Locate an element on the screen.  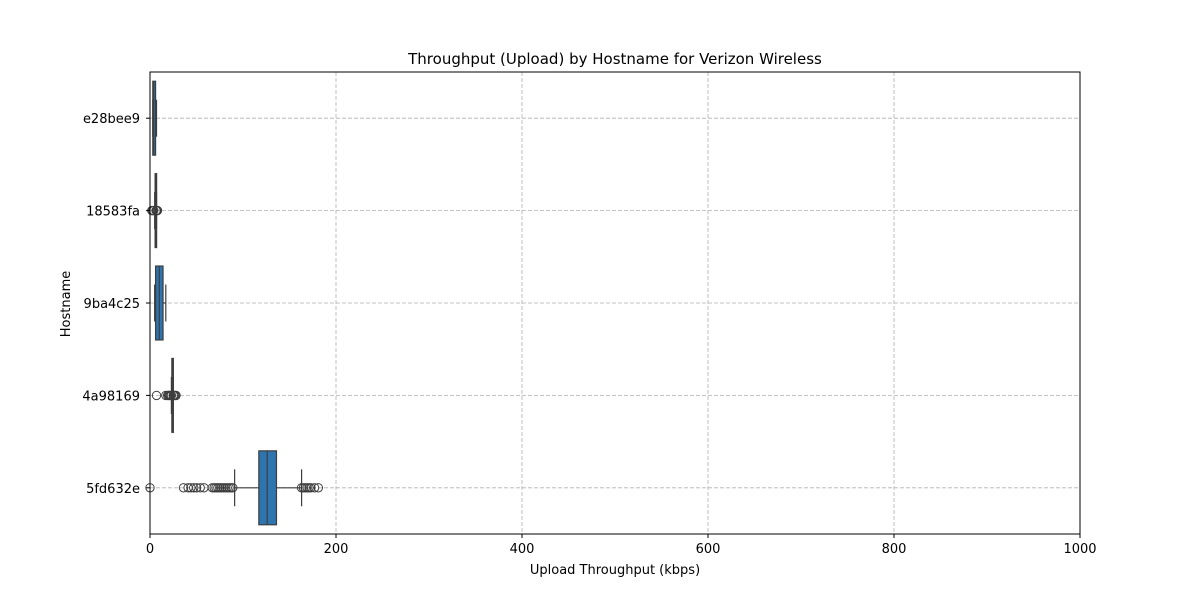
box-e28bee9 is located at coordinates (155, 118).